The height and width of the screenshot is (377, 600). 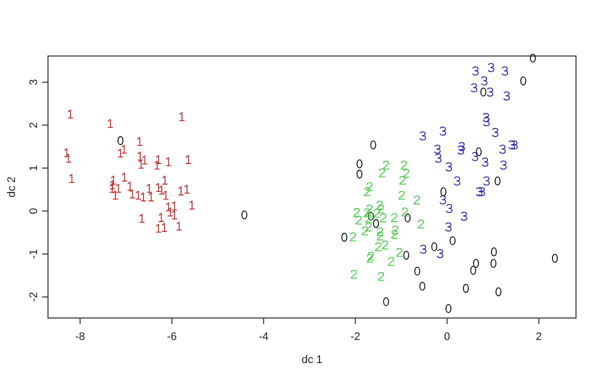 I want to click on y-axis-title: dc 2, so click(x=12, y=187).